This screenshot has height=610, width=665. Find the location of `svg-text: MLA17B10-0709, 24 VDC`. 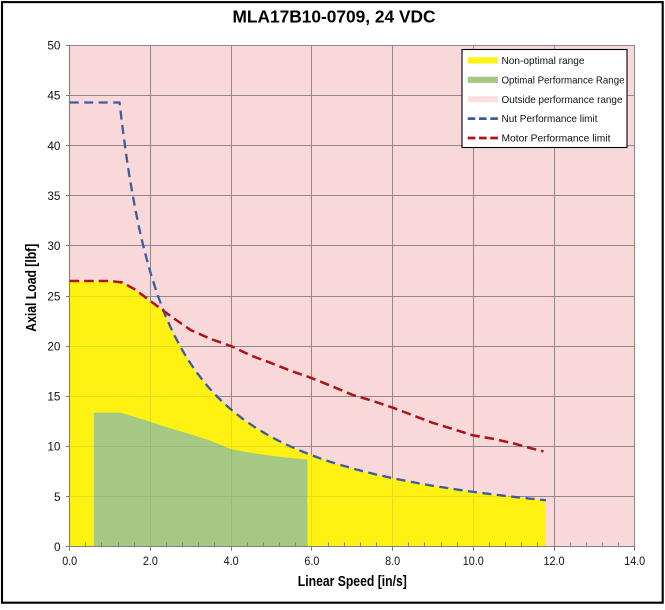

svg-text: MLA17B10-0709, 24 VDC is located at coordinates (334, 16).